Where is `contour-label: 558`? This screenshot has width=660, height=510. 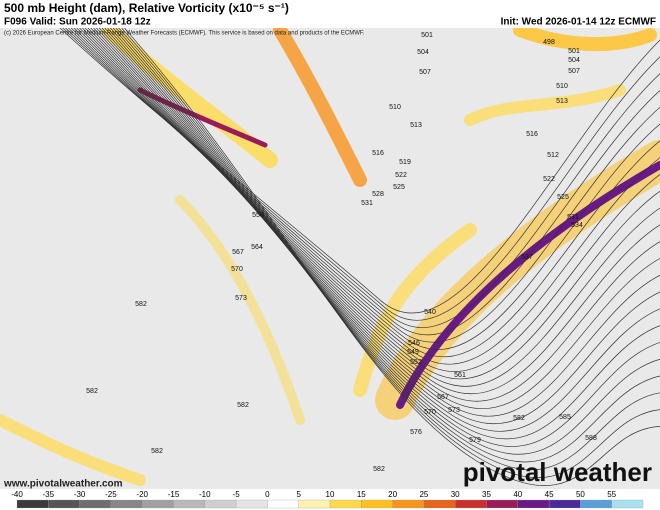 contour-label: 558 is located at coordinates (258, 215).